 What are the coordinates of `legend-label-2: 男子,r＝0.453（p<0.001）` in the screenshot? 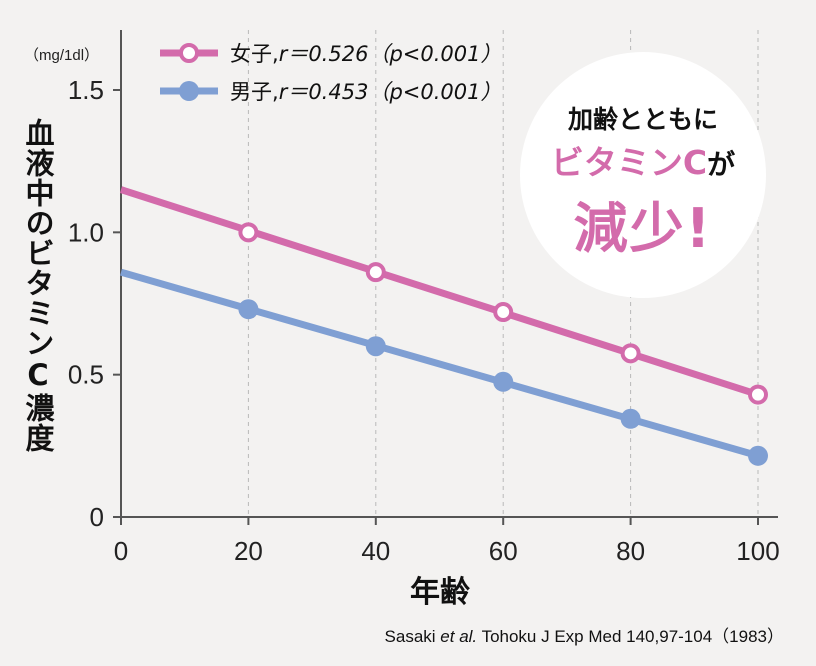 It's located at (365, 92).